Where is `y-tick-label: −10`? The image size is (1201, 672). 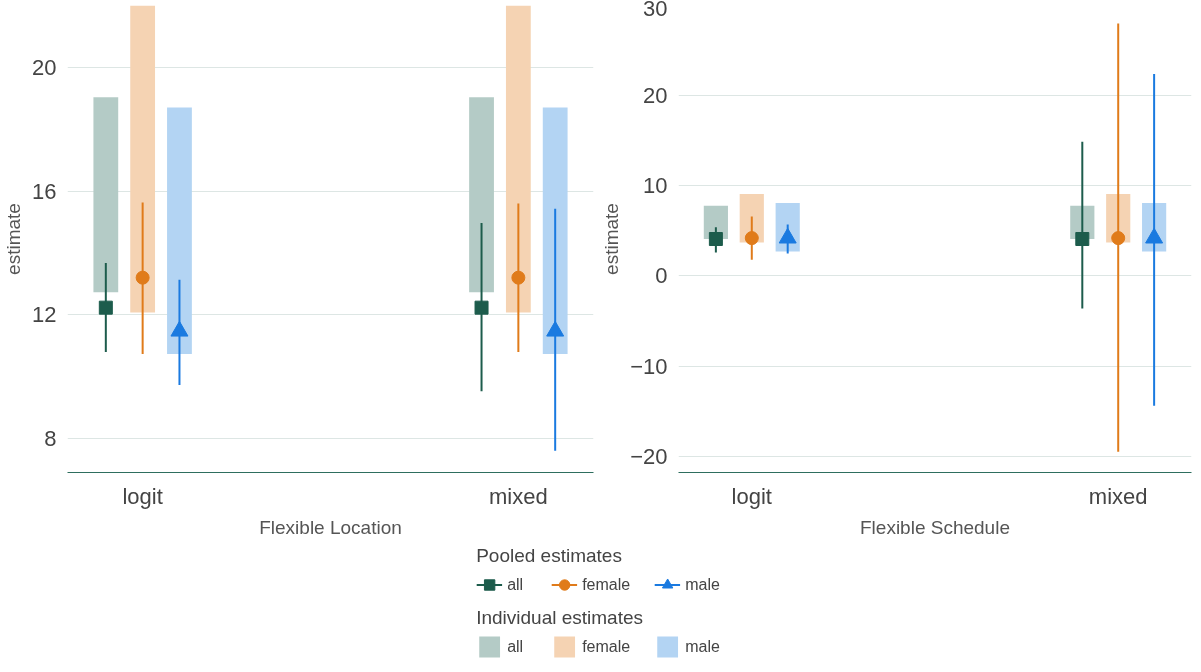 y-tick-label: −10 is located at coordinates (649, 366).